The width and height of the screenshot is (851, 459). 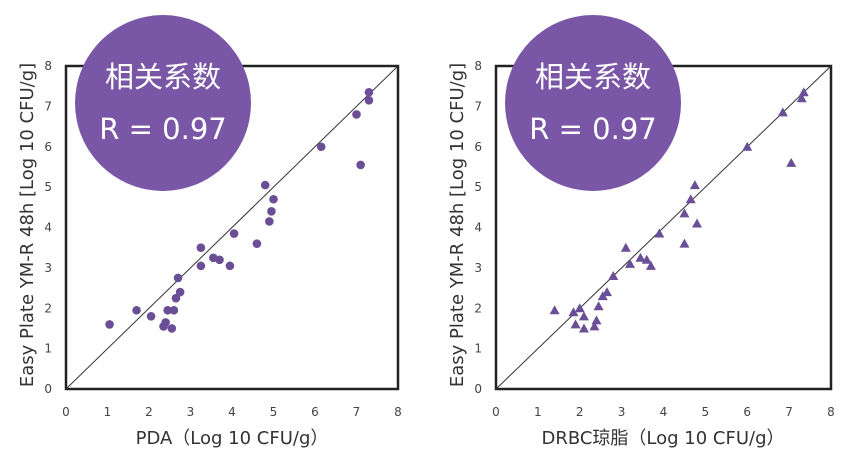 I want to click on x-axis-title: DRBC琼脂（Log 10 CFU/g）, so click(x=662, y=438).